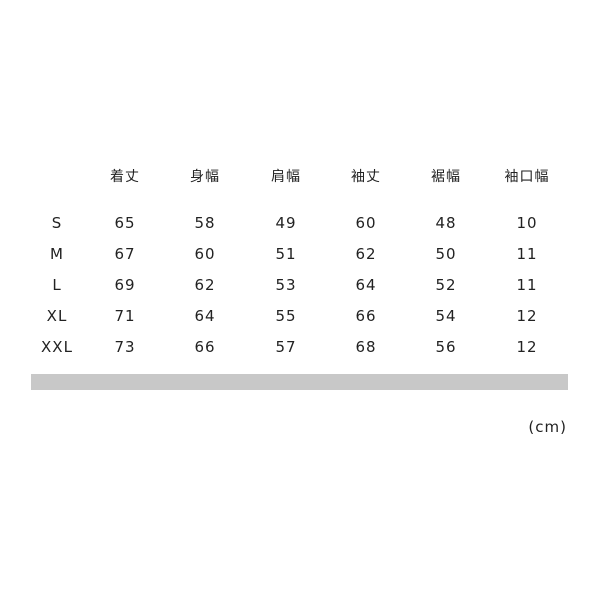  Describe the element at coordinates (527, 177) in the screenshot. I see `column-header: 袖口幅` at that location.